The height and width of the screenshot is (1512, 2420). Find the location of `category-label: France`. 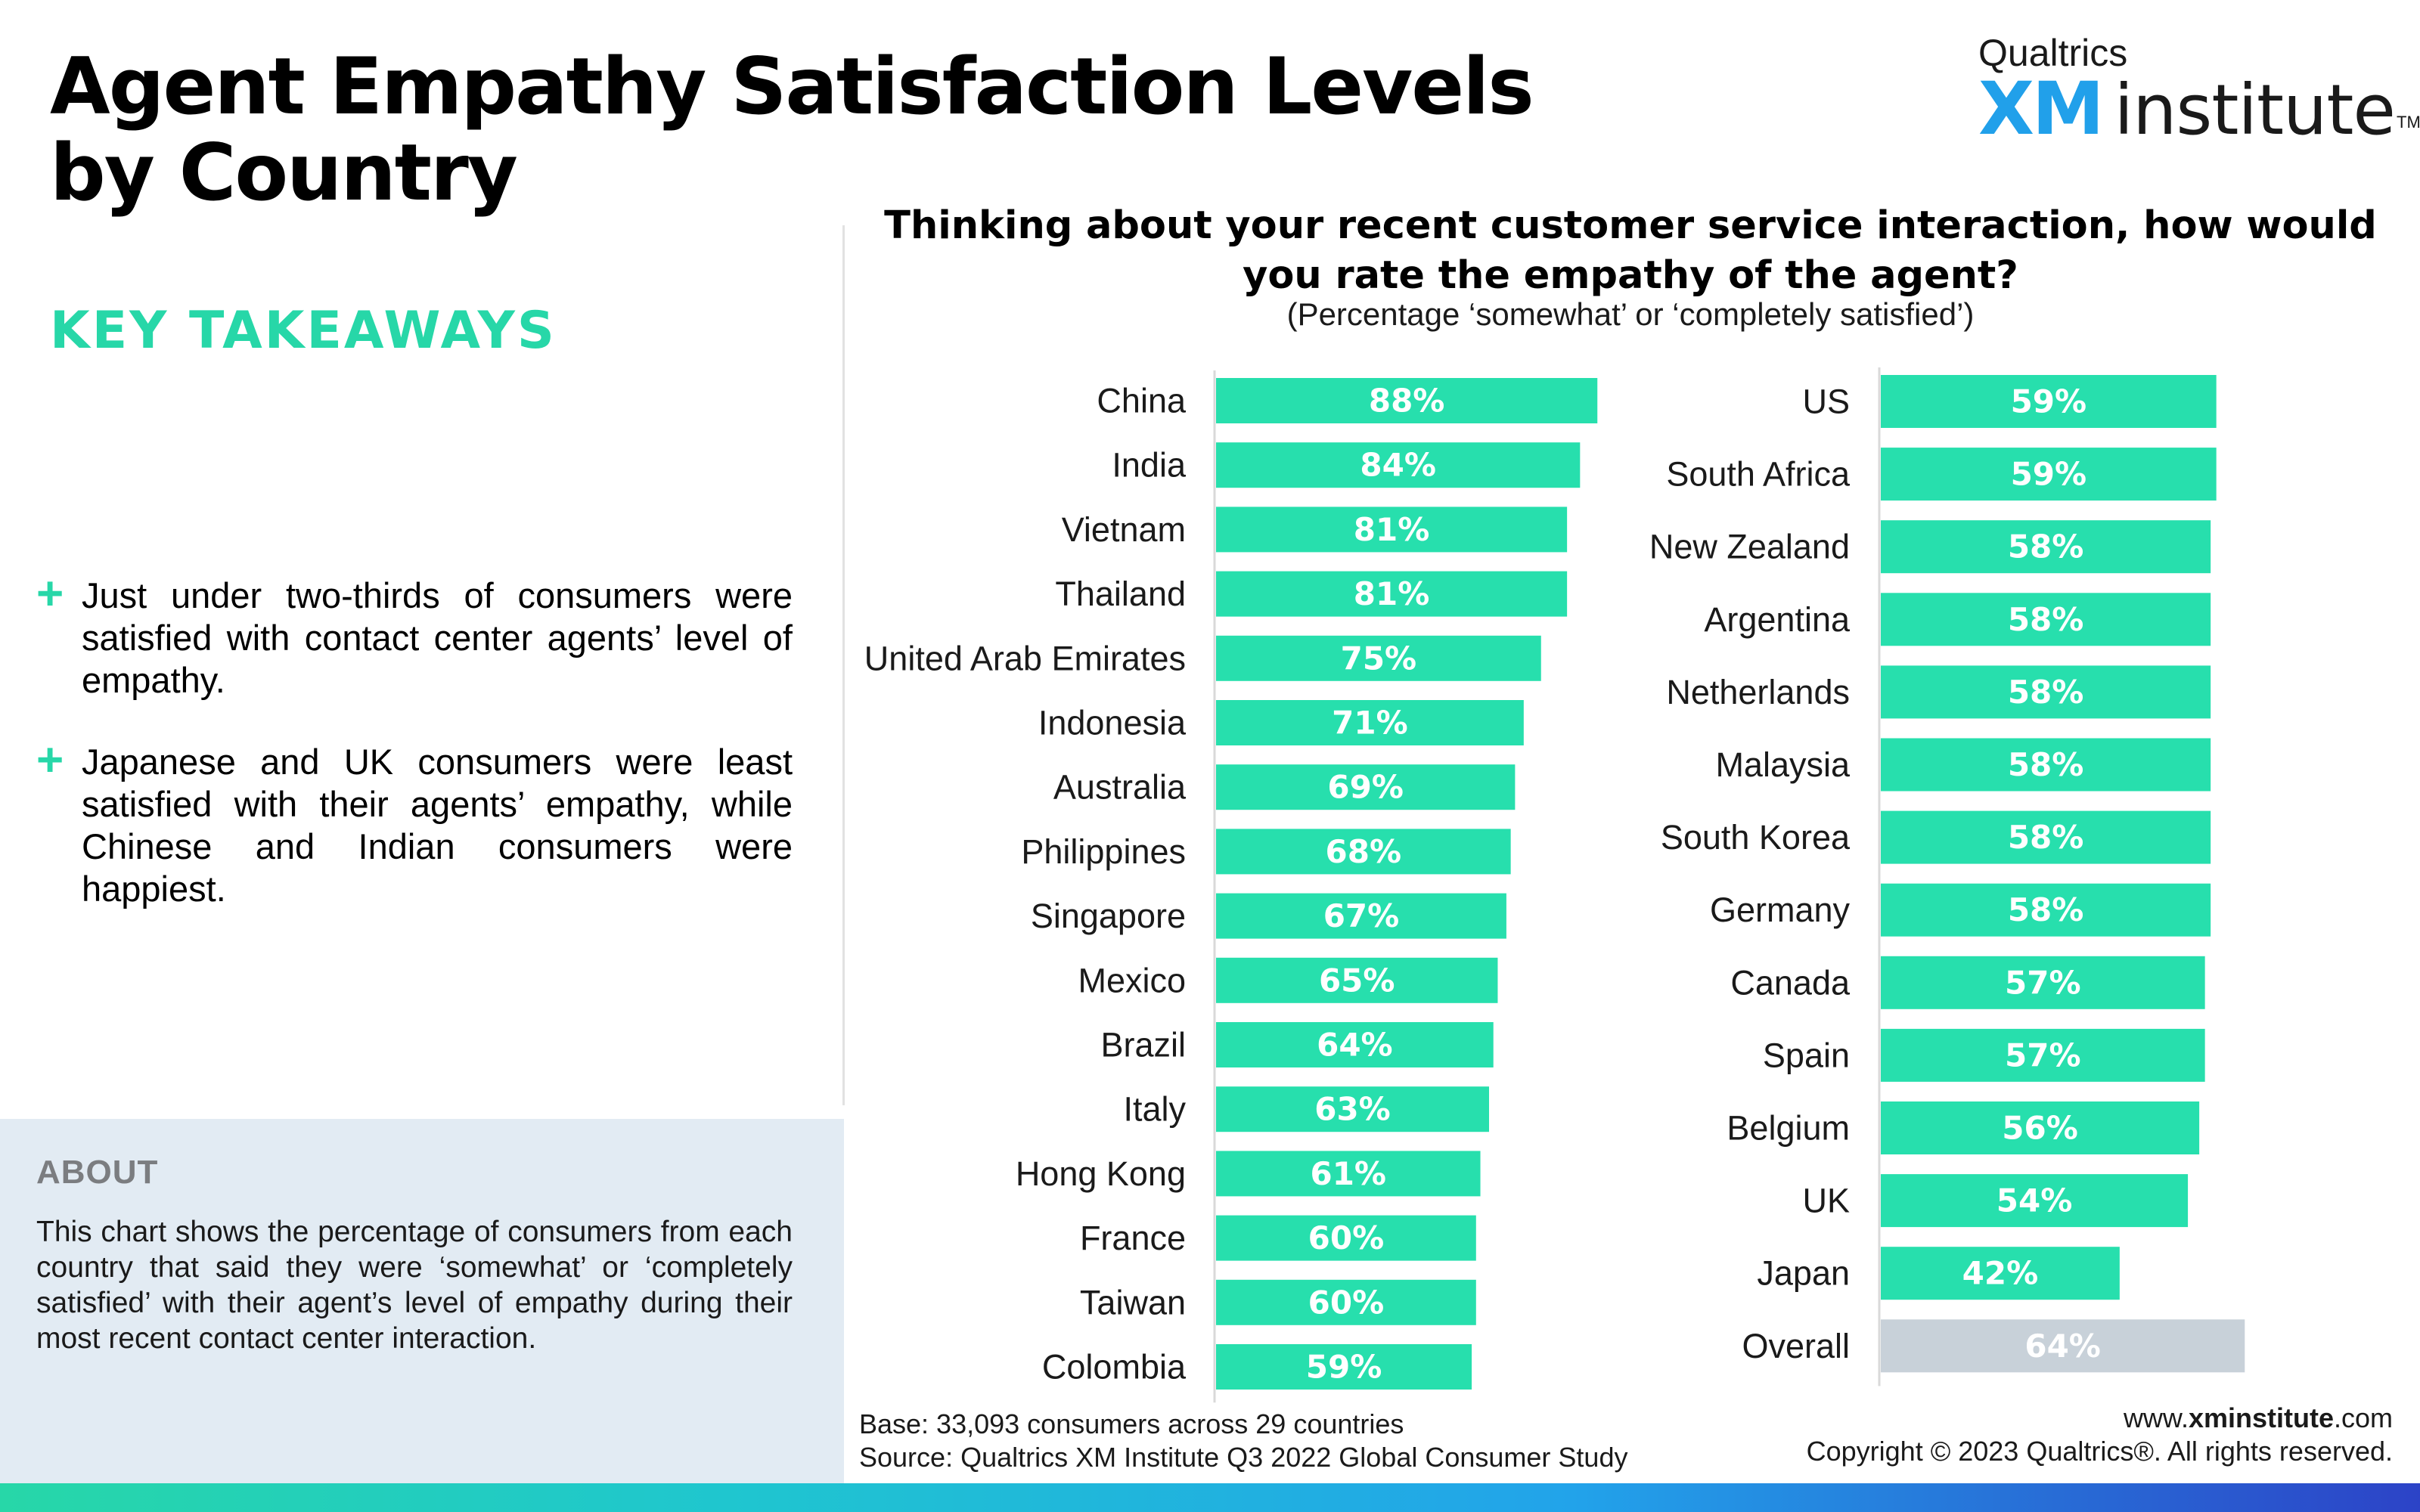

category-label: France is located at coordinates (1133, 1238).